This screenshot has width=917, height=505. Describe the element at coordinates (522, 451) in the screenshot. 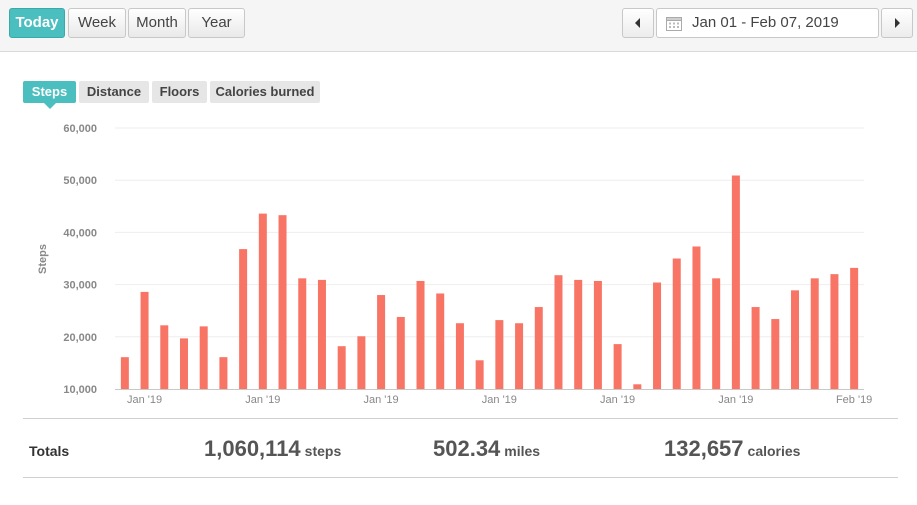

I see `total-miles-unit: miles` at that location.